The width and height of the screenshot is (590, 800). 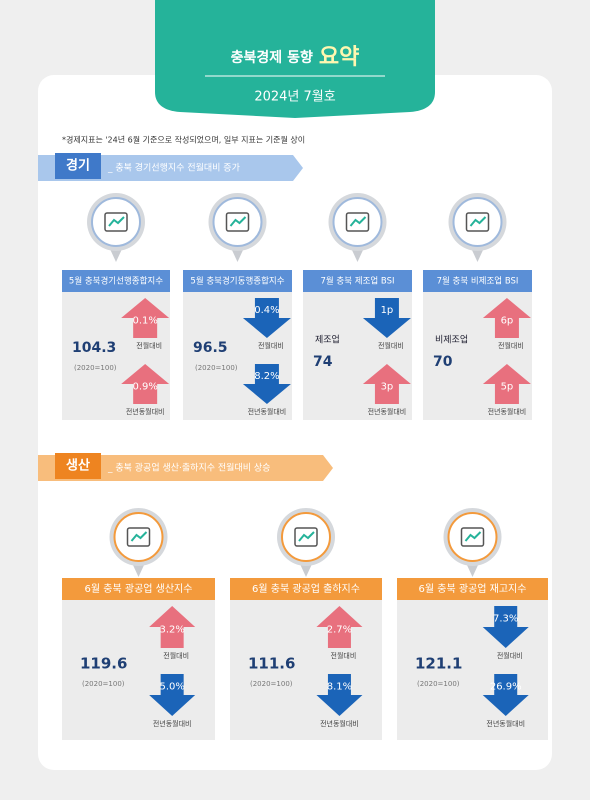 I want to click on section-description: _ 충북 광공업 생산·출하지수 전월대비 상승, so click(x=188, y=468).